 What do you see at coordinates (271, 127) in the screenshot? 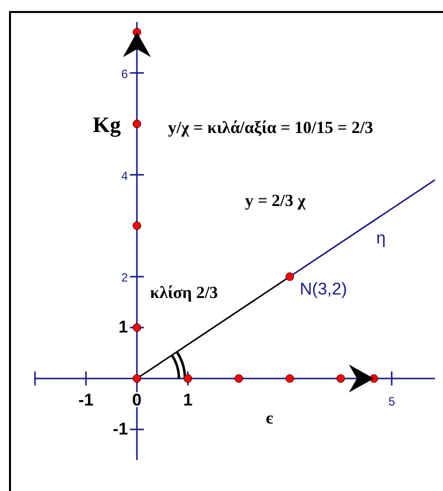
I see `annotation: y/χ = κιλά/αξία = 10/15 = 2/3` at bounding box center [271, 127].